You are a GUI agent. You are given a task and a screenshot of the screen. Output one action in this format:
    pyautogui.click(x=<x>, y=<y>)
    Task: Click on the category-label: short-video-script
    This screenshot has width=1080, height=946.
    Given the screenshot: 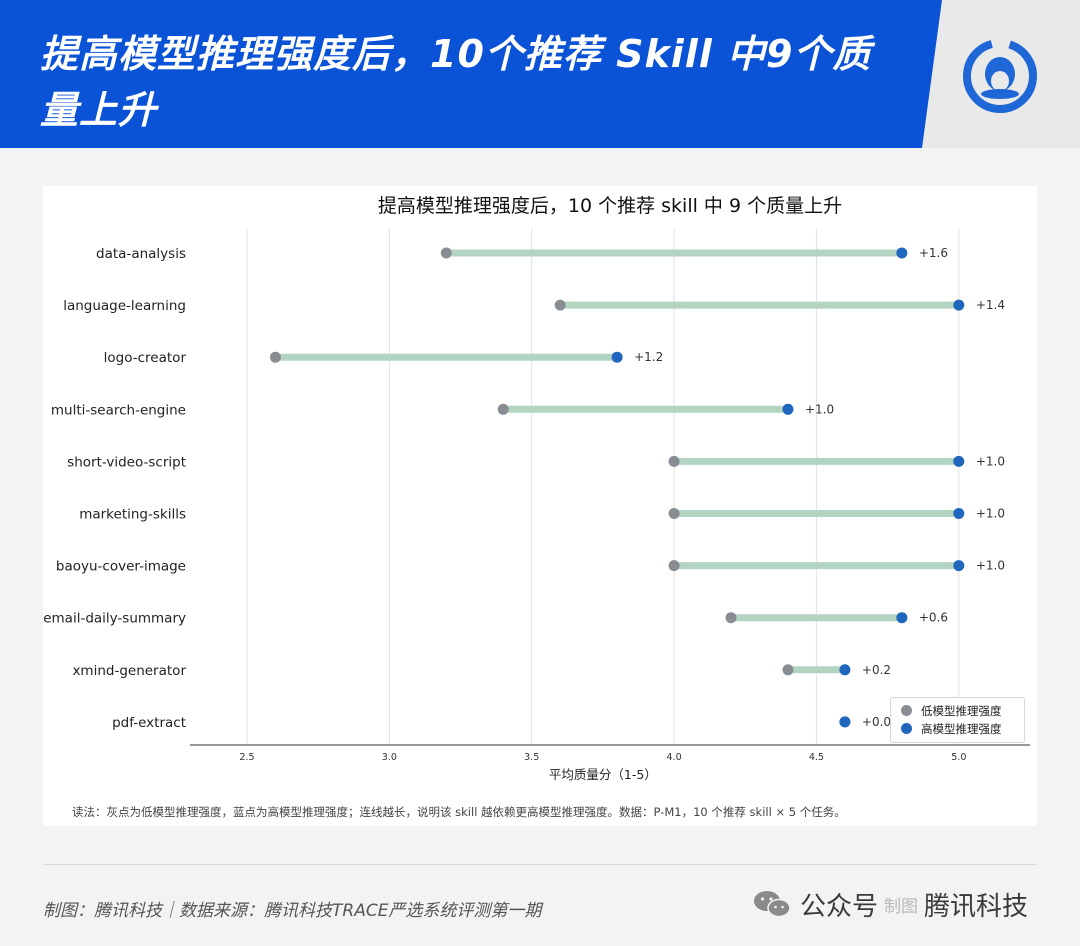 What is the action you would take?
    pyautogui.click(x=126, y=462)
    